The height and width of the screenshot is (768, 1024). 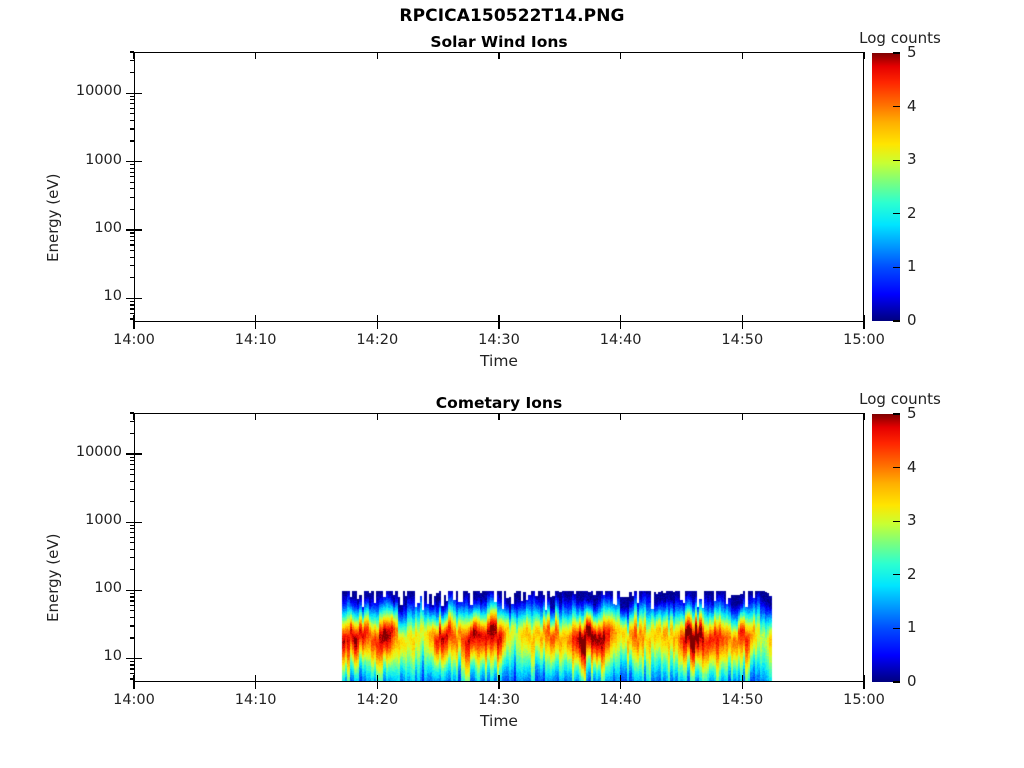 What do you see at coordinates (499, 403) in the screenshot?
I see `panel-title-cometary-ions: Cometary Ions` at bounding box center [499, 403].